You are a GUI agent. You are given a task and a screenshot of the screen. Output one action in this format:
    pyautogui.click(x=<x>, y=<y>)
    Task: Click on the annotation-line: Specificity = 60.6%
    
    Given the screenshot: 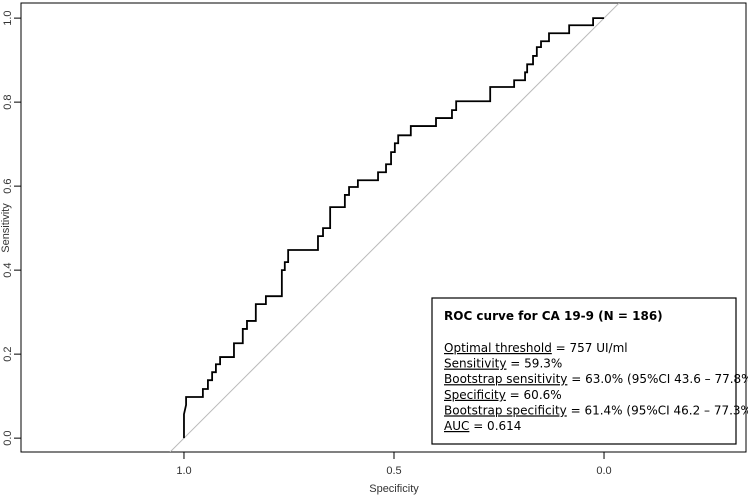 What is the action you would take?
    pyautogui.click(x=503, y=395)
    